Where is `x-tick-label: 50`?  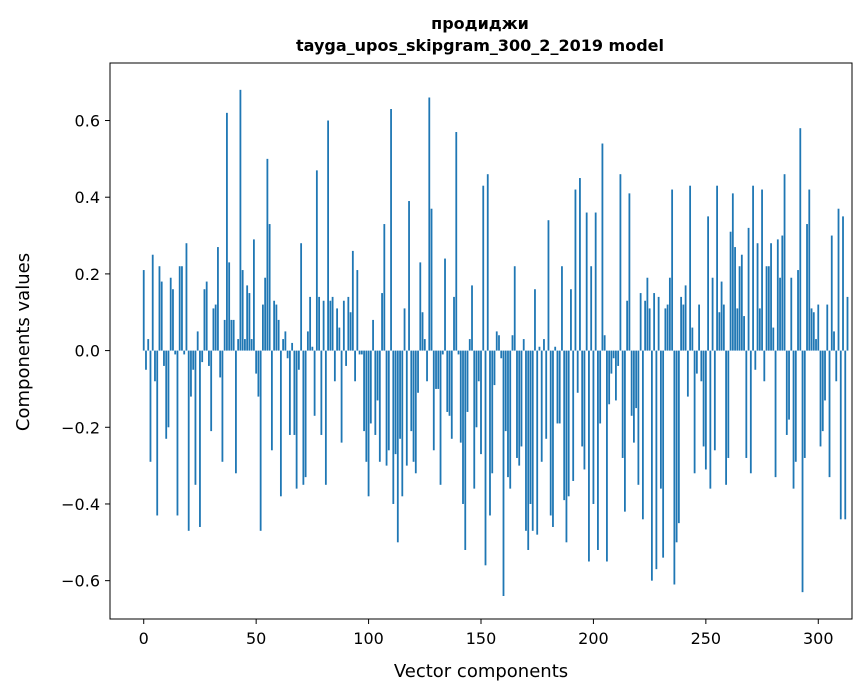
x-tick-label: 50 is located at coordinates (256, 638).